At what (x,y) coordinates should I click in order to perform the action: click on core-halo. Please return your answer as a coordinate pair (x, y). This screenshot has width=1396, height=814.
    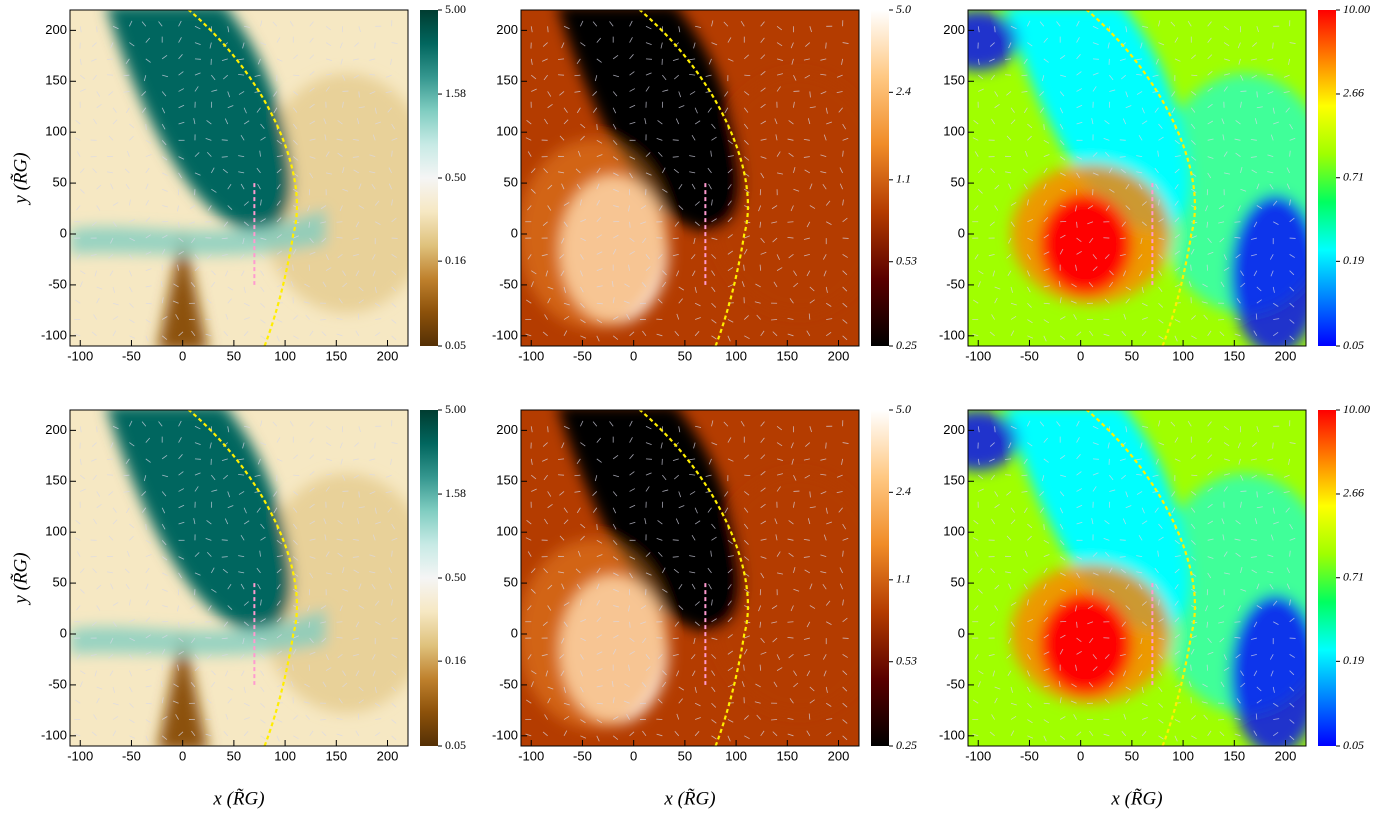
    Looking at the image, I should click on (594, 634).